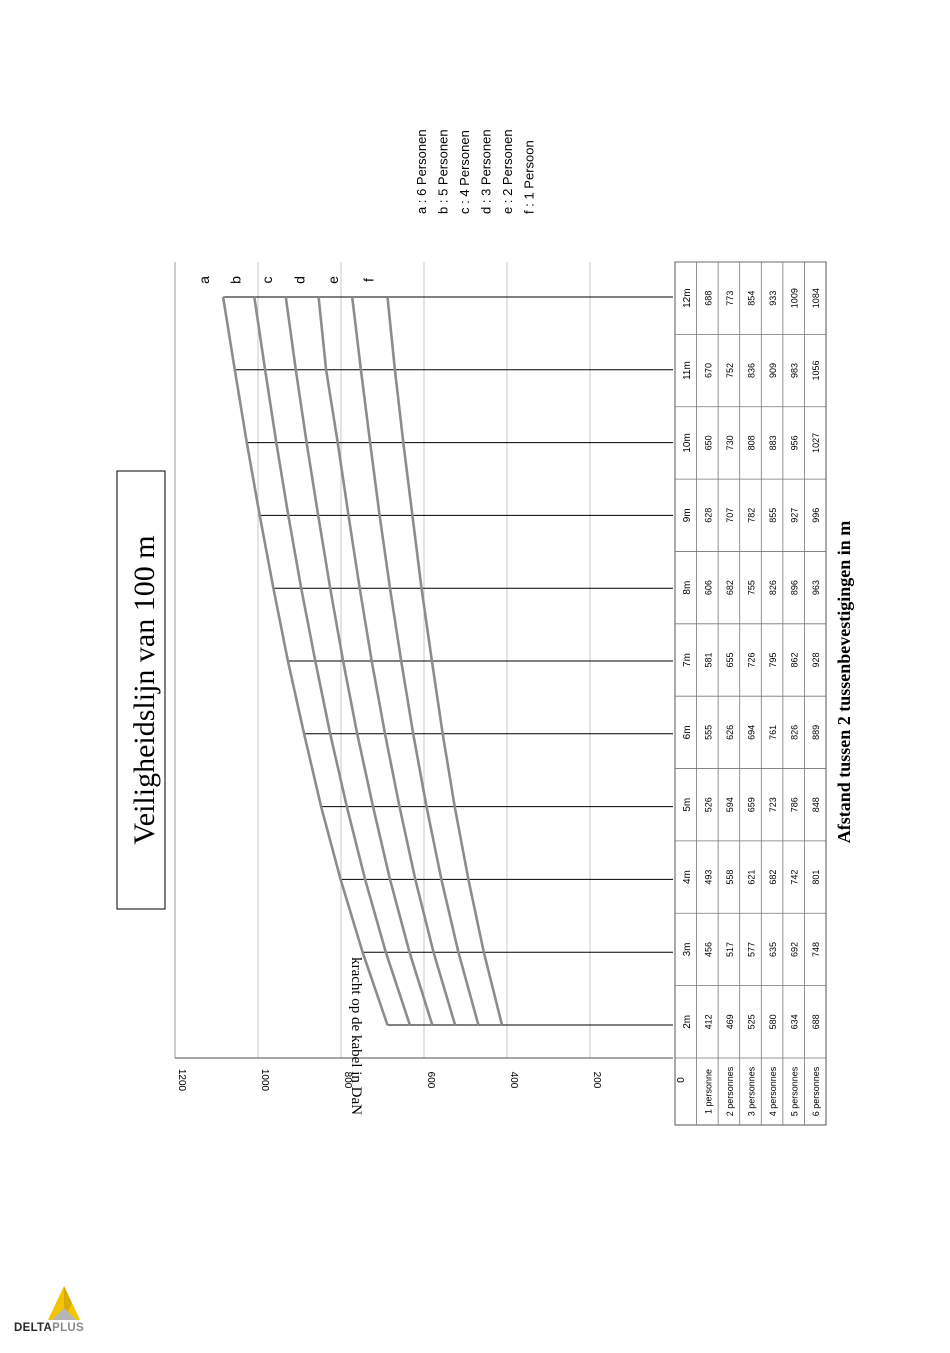  What do you see at coordinates (816, 659) in the screenshot?
I see `table-value: 928` at bounding box center [816, 659].